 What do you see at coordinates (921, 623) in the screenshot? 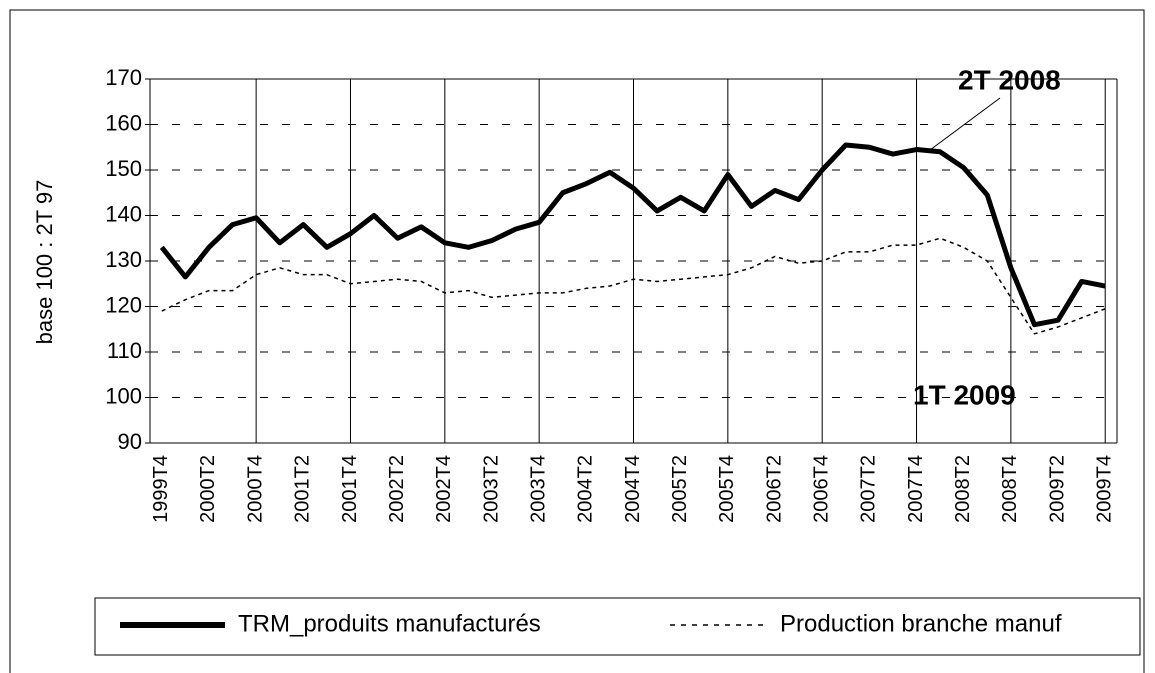
I see `legend-label: Production branche manuf` at bounding box center [921, 623].